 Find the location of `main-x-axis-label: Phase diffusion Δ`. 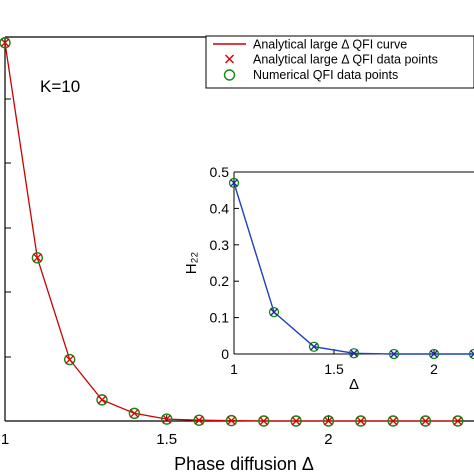

main-x-axis-label: Phase diffusion Δ is located at coordinates (244, 464).